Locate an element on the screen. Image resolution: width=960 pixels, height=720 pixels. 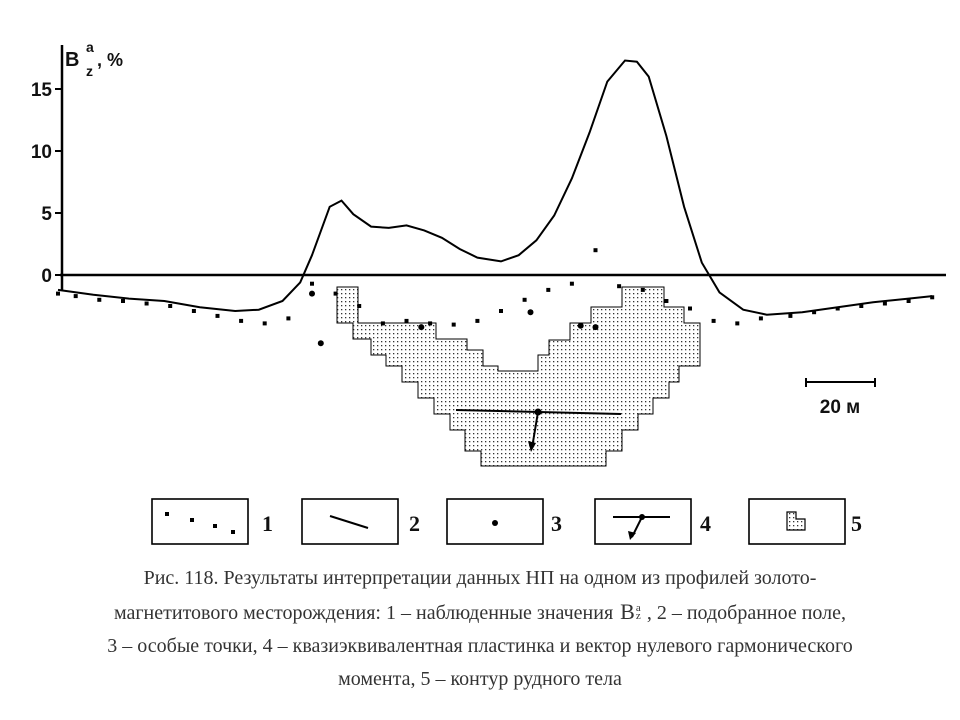
svg-text: 4 is located at coordinates (705, 523).